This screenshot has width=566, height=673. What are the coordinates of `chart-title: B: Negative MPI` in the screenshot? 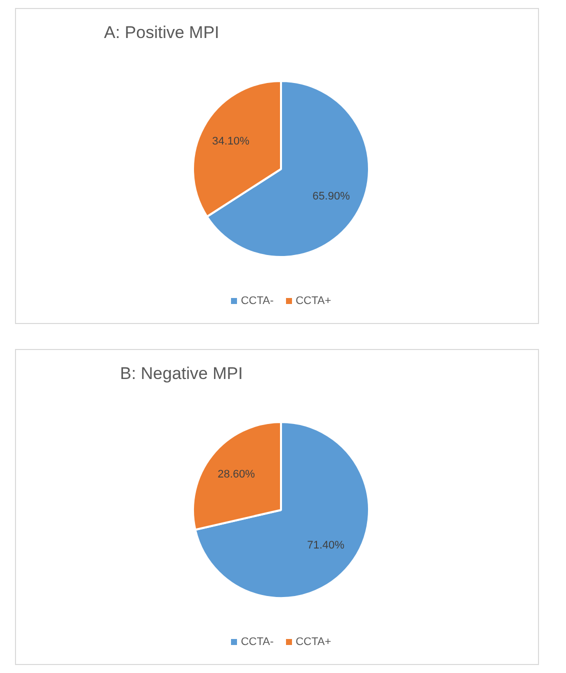 It's located at (181, 374).